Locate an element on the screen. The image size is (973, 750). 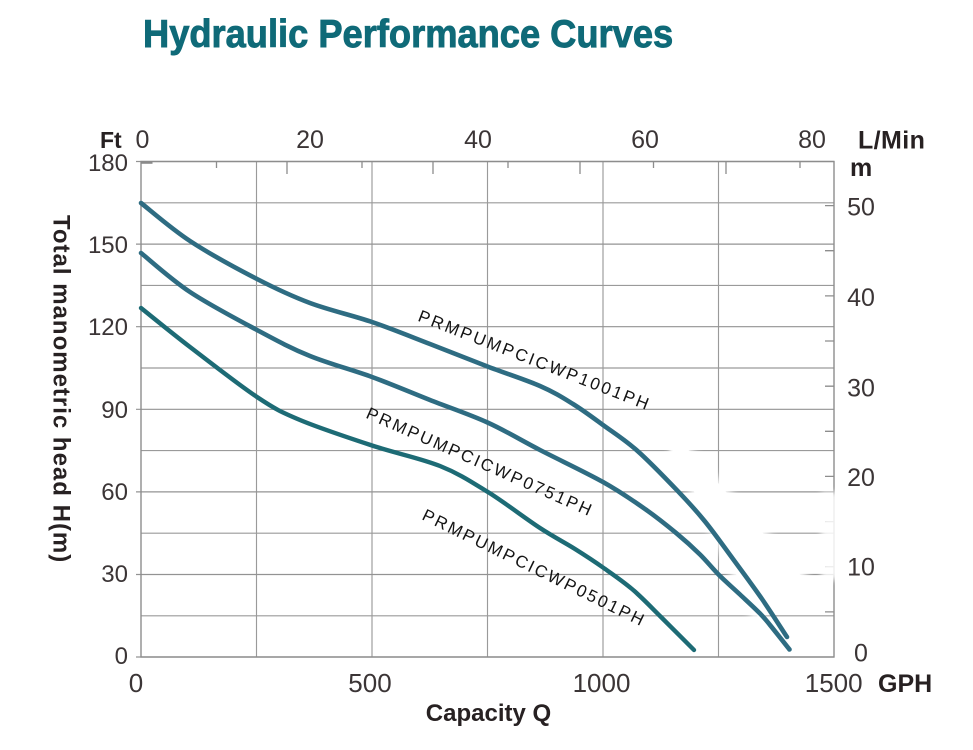
svg-text: 1000 is located at coordinates (602, 683).